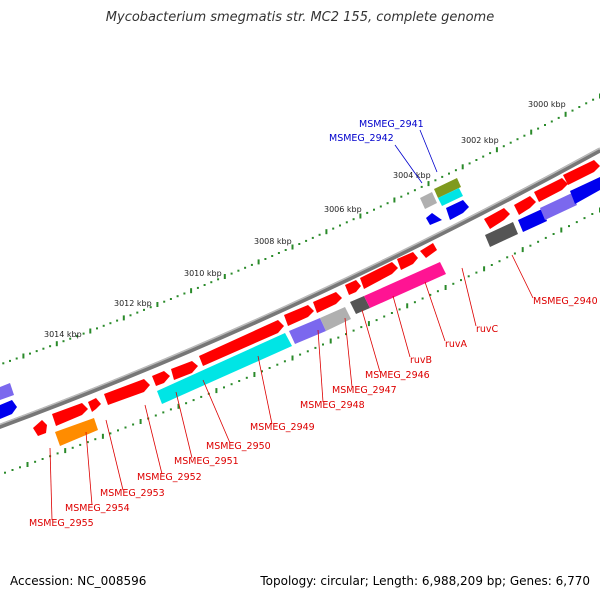 This screenshot has height=600, width=600. Describe the element at coordinates (61, 523) in the screenshot. I see `gene-label: MSMEG_2955` at that location.